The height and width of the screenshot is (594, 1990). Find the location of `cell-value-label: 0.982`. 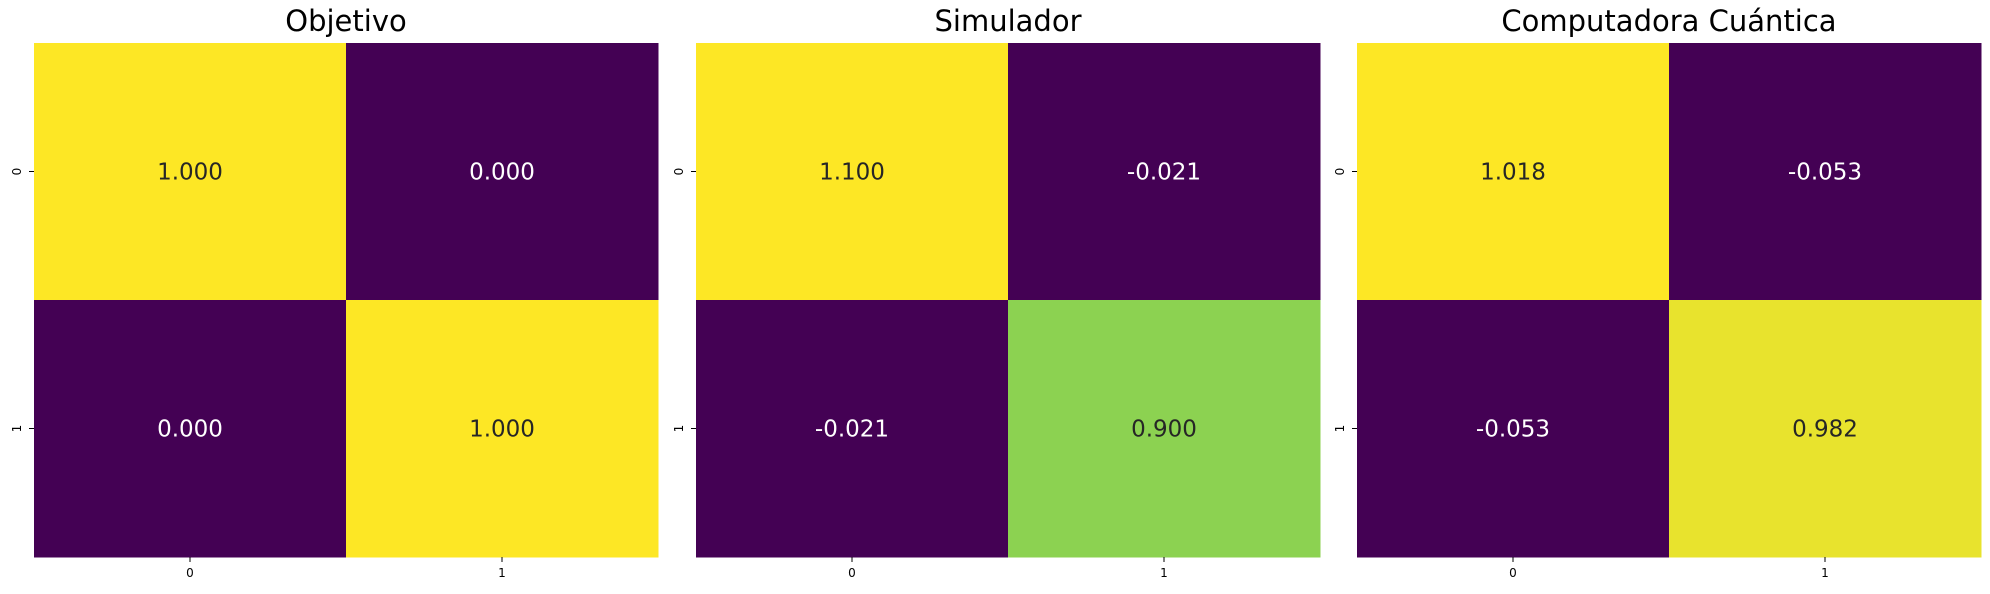

cell-value-label: 0.982 is located at coordinates (1825, 430).